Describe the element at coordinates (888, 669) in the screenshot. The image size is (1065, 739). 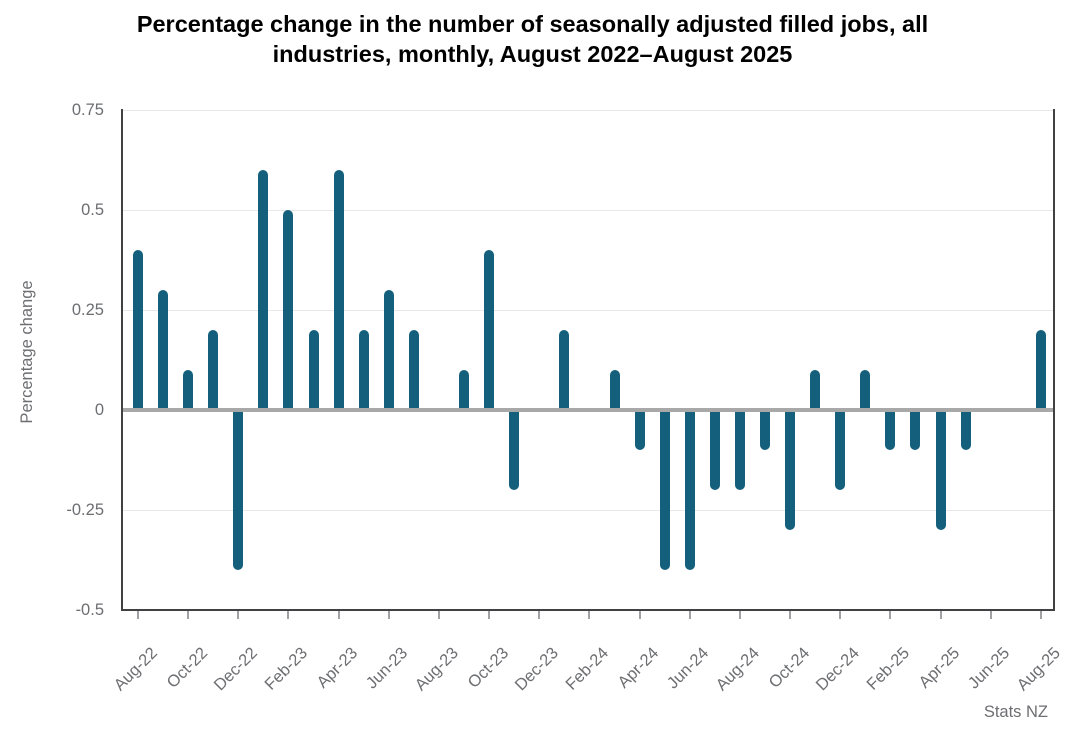
I see `x-tick-label: Feb-25` at that location.